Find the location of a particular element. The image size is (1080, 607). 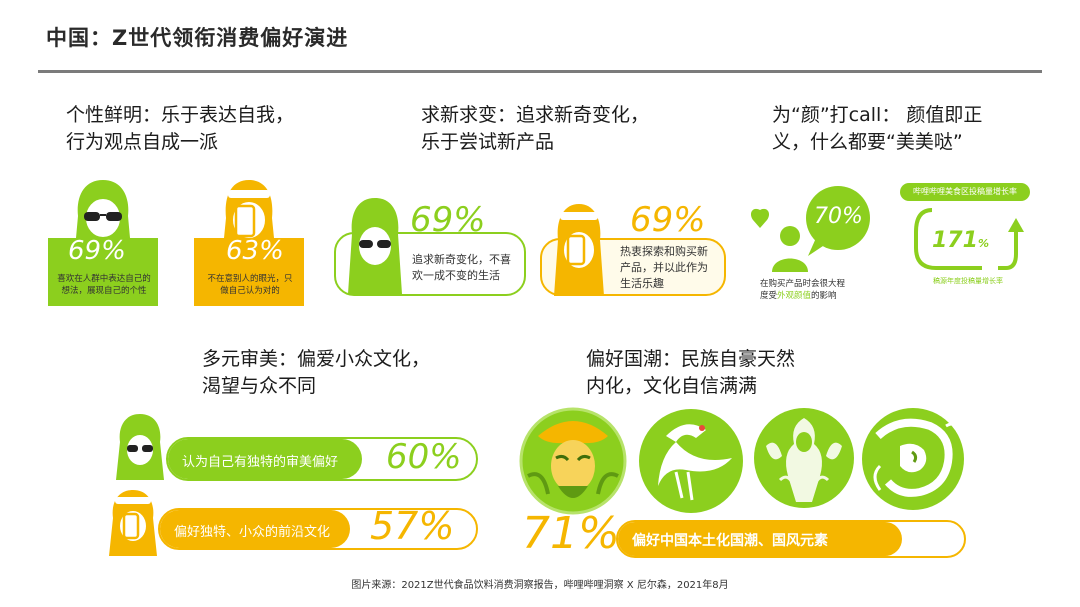

aesthetics-heading: 多元审美：偏爱小众文化， 渴望与众不同 is located at coordinates (316, 373).